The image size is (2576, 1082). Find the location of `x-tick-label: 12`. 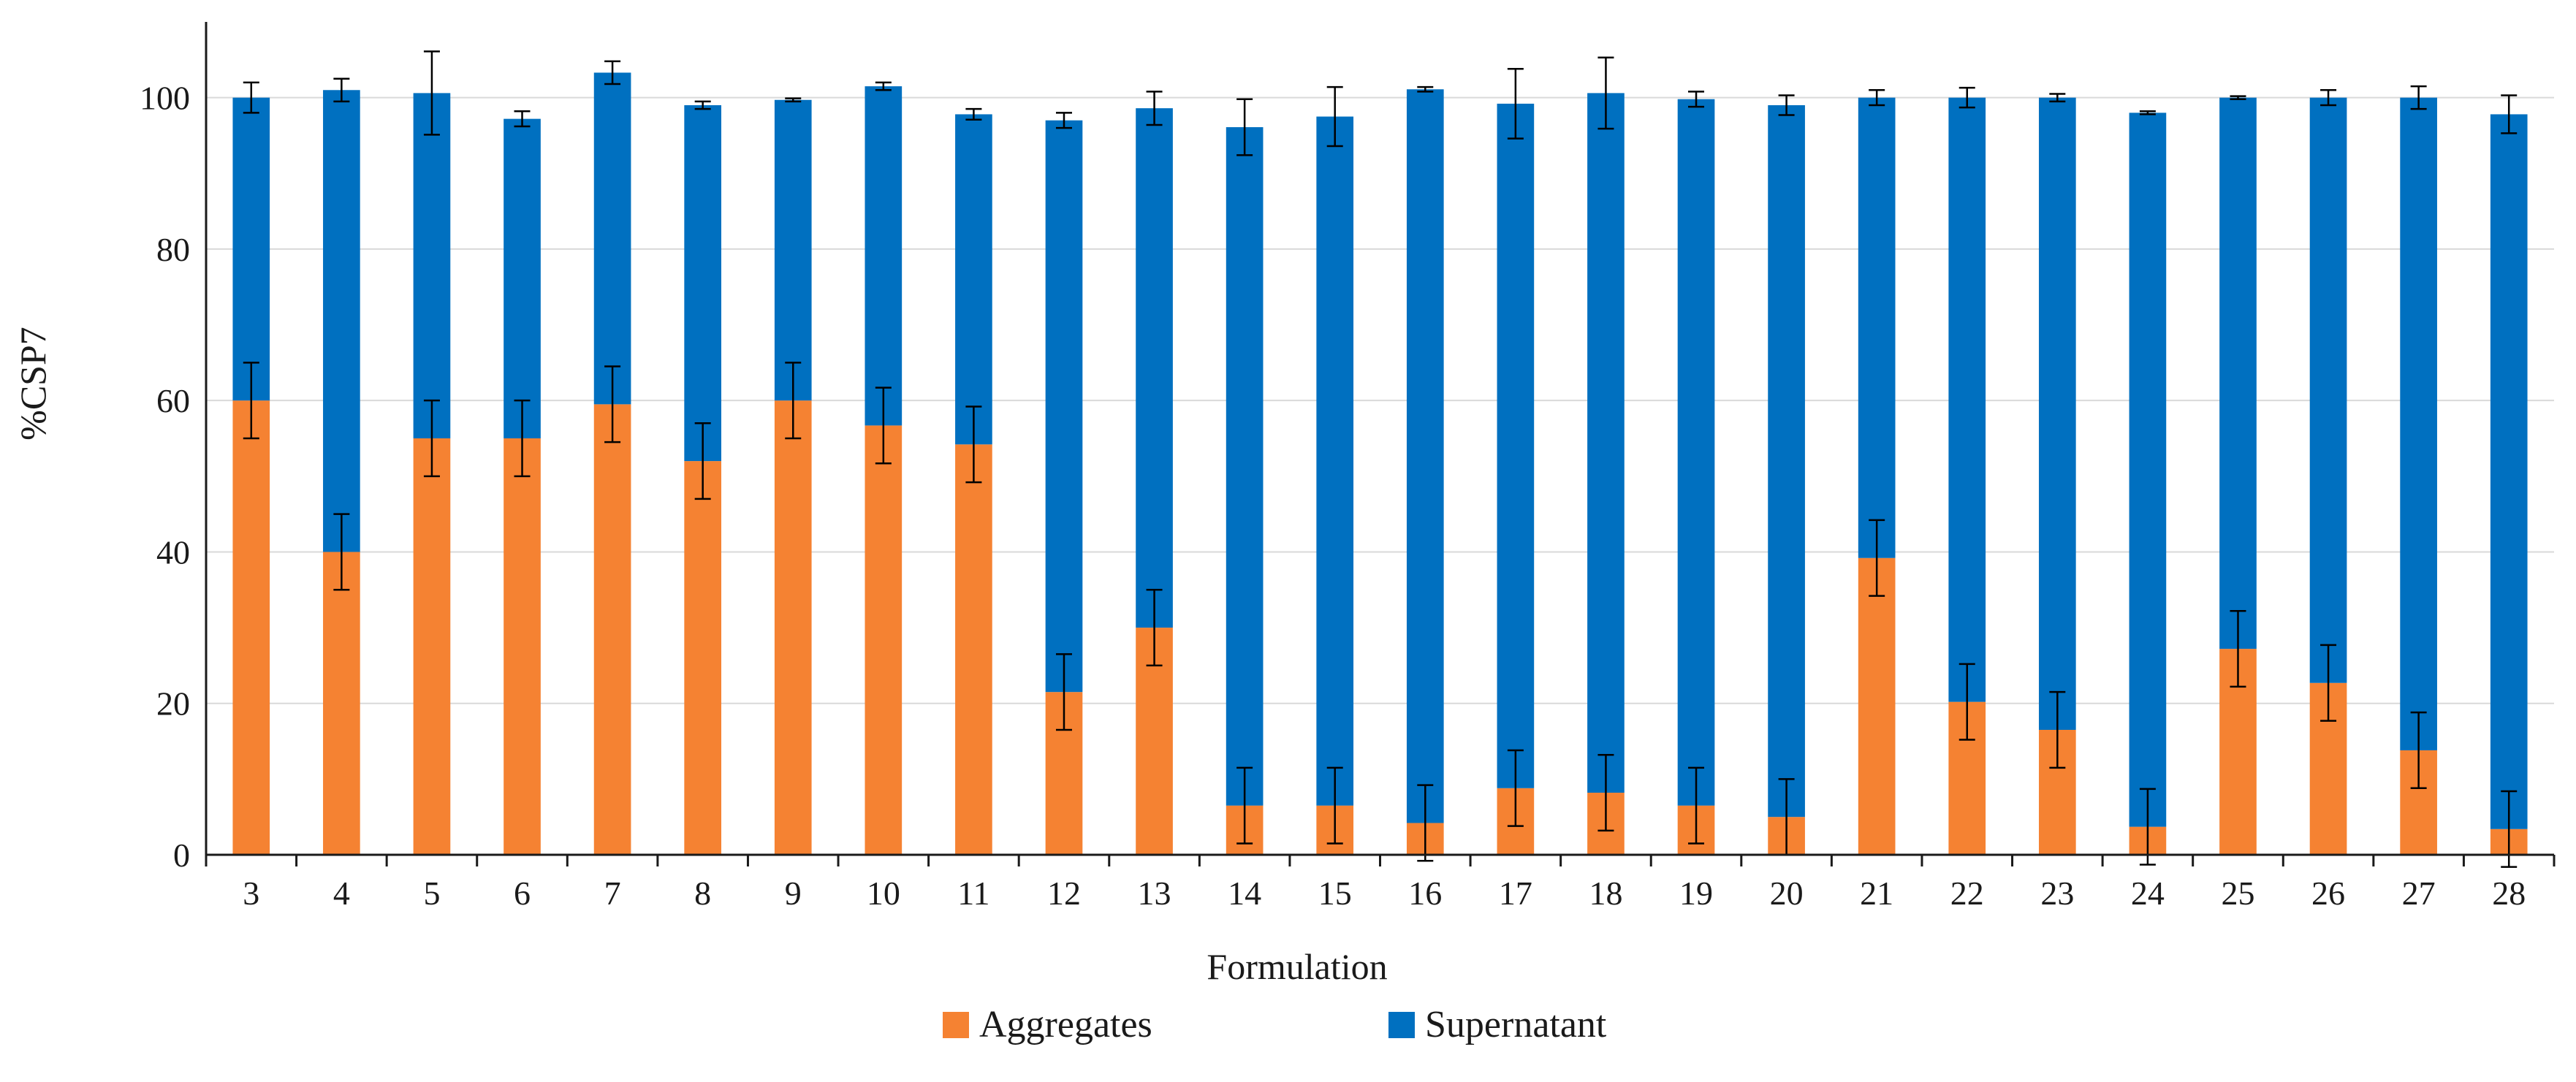

x-tick-label: 12 is located at coordinates (1064, 893).